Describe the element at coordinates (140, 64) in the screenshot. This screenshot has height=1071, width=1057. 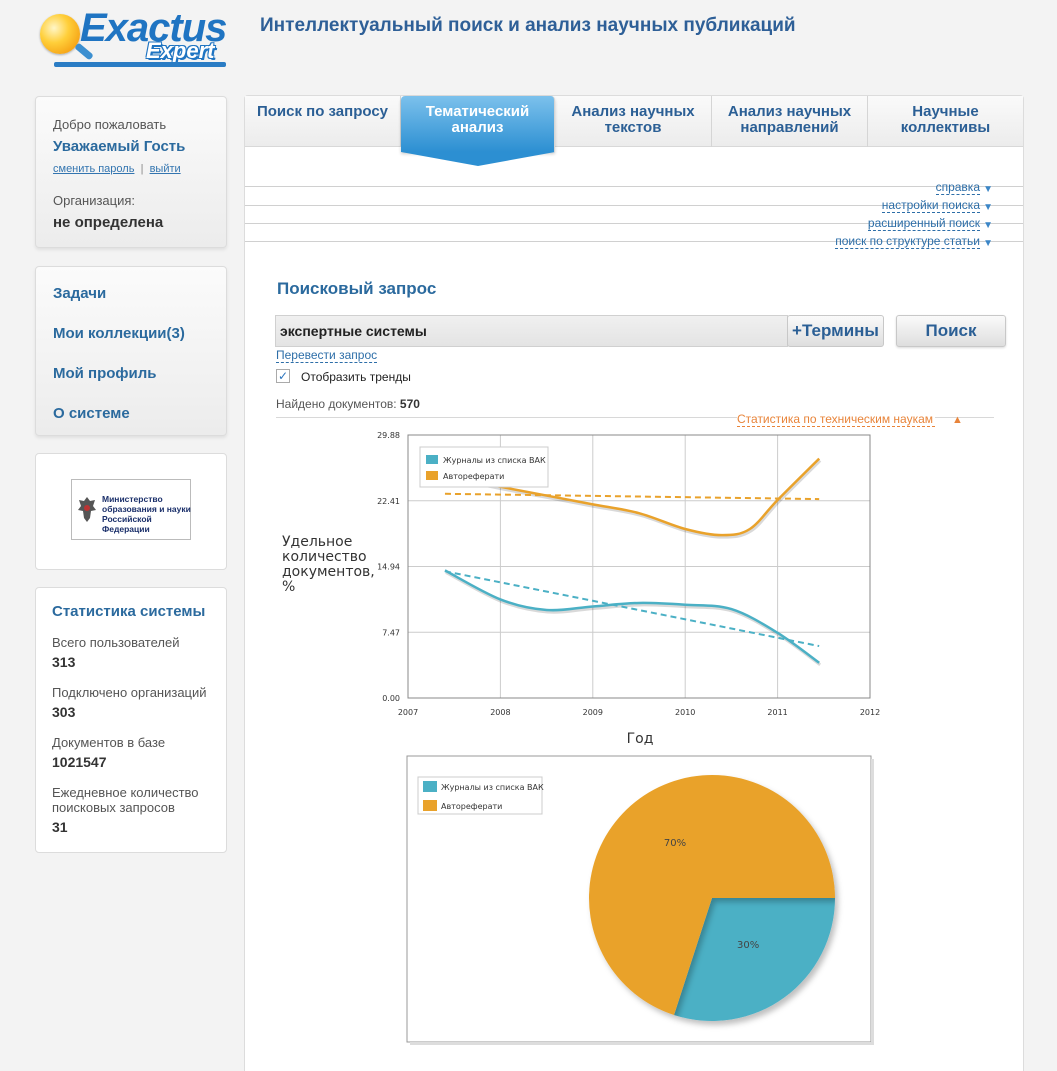
I see `logo-underline` at that location.